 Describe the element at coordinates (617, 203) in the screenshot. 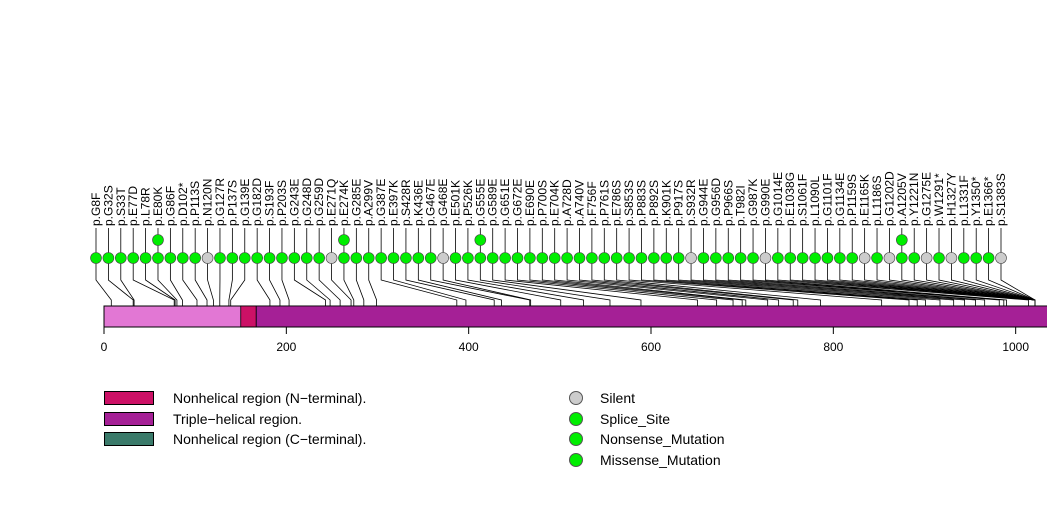

I see `mutation-label: p.E786S` at that location.